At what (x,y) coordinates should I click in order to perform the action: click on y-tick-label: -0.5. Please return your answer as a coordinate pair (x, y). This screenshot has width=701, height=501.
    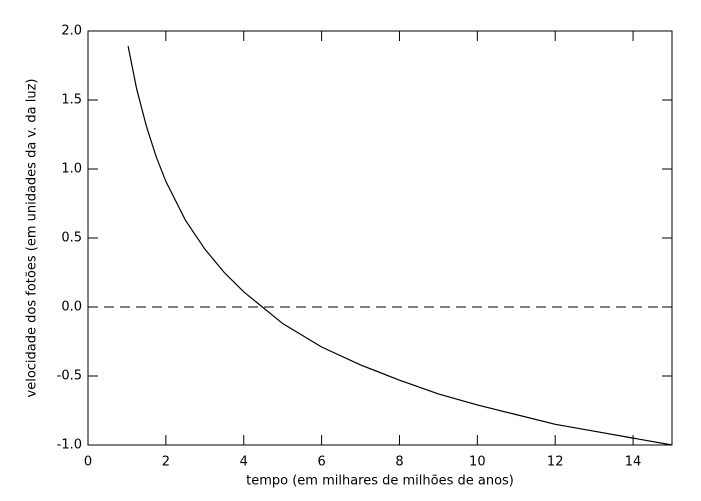
    Looking at the image, I should click on (69, 376).